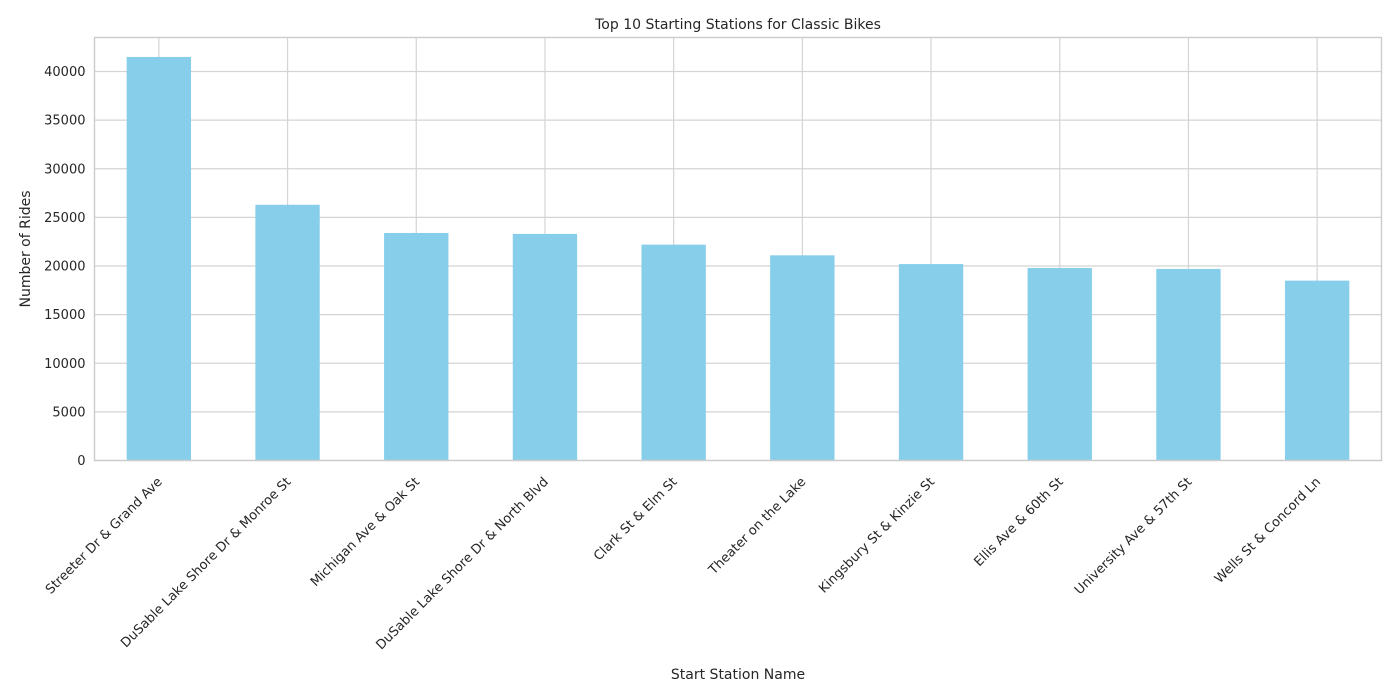 The width and height of the screenshot is (1400, 700). What do you see at coordinates (64, 121) in the screenshot?
I see `y-tick-label: 35000` at bounding box center [64, 121].